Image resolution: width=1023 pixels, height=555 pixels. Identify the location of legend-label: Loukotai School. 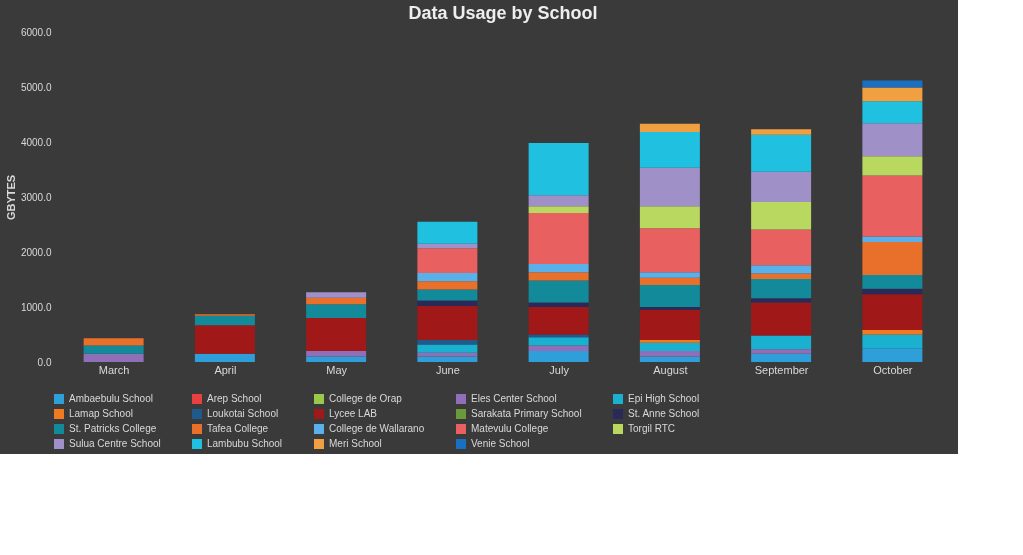
(243, 413).